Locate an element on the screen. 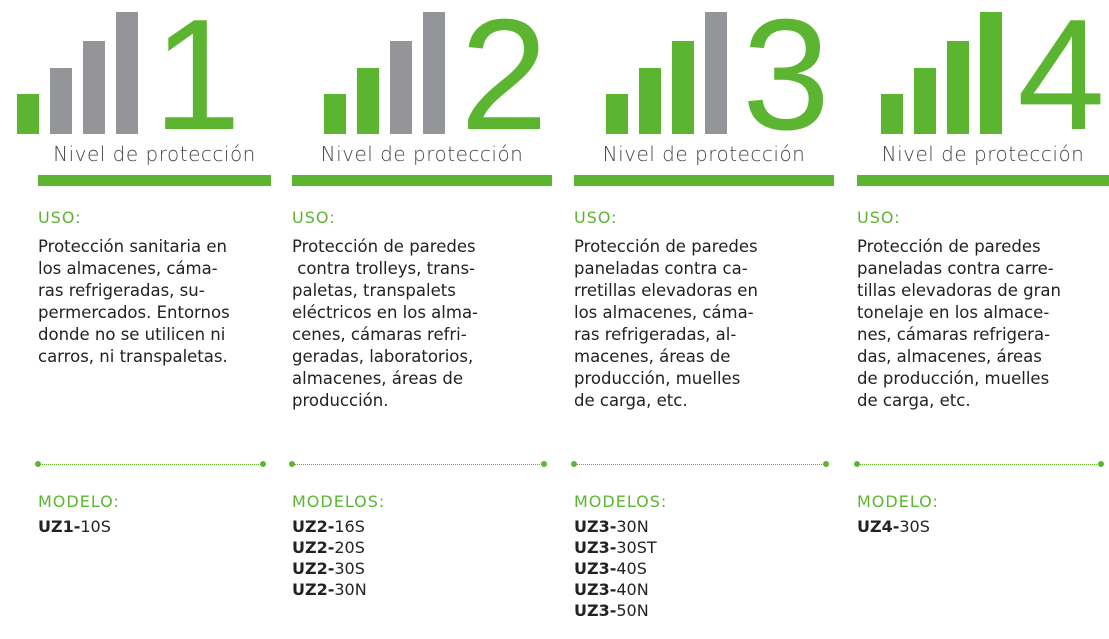  model: UZ3-40S is located at coordinates (615, 568).